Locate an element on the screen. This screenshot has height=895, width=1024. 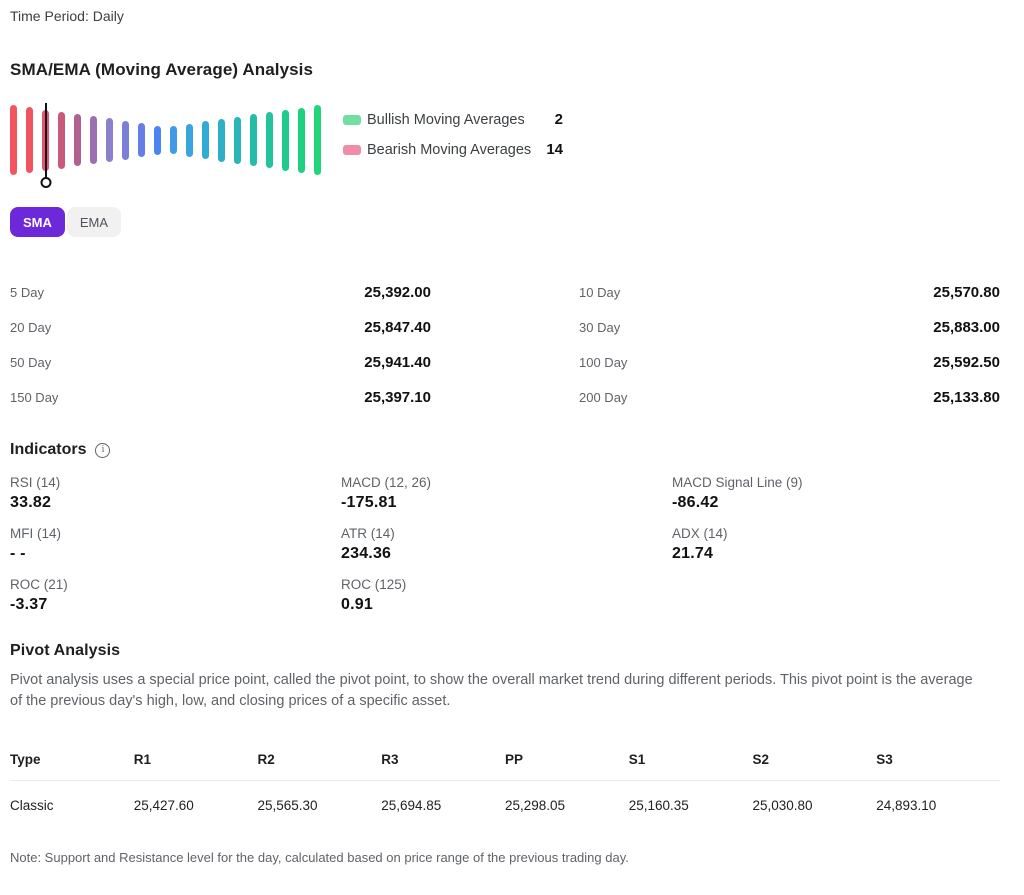
indicator-value: 33.82 is located at coordinates (31, 502).